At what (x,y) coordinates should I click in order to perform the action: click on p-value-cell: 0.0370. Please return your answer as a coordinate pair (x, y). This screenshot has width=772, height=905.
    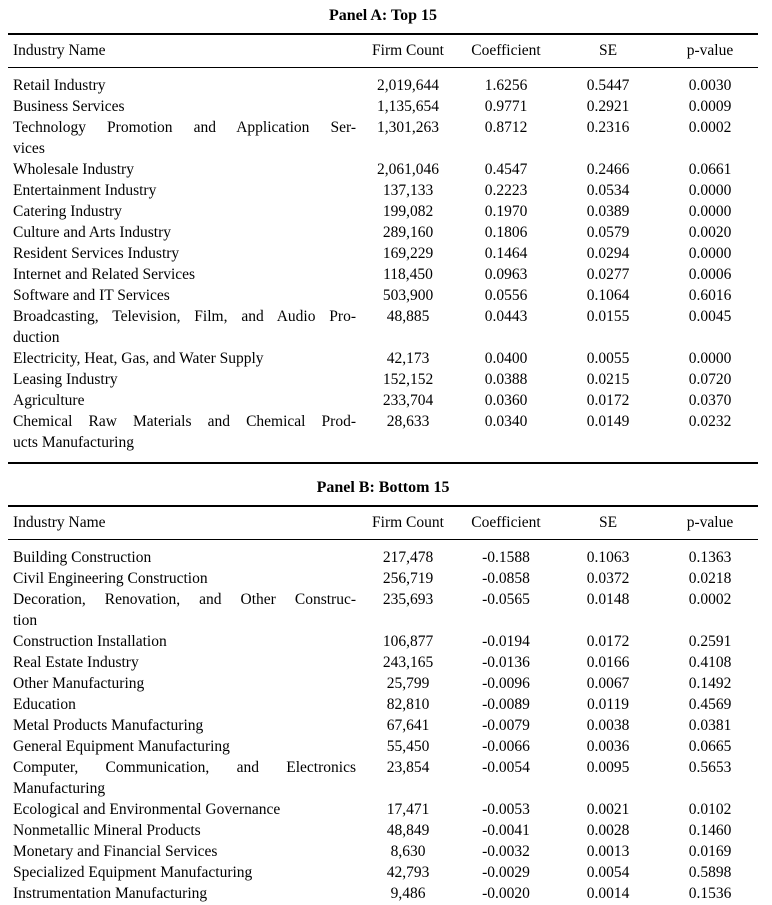
    Looking at the image, I should click on (710, 400).